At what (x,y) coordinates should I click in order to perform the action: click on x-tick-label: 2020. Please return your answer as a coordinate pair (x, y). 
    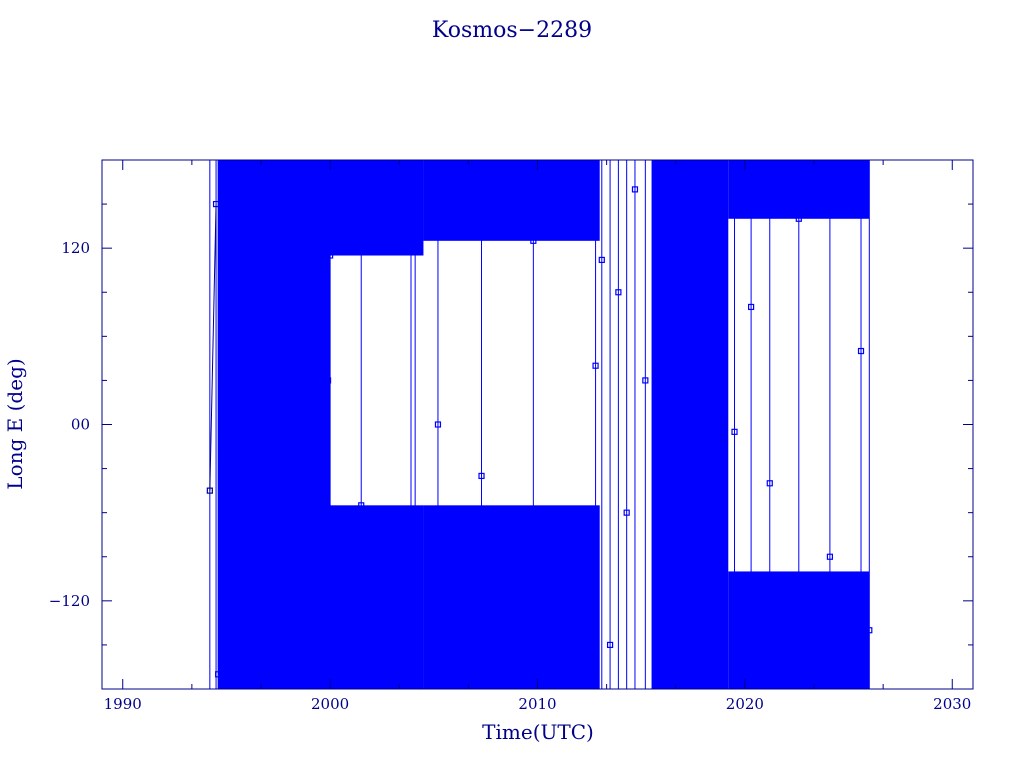
    Looking at the image, I should click on (745, 704).